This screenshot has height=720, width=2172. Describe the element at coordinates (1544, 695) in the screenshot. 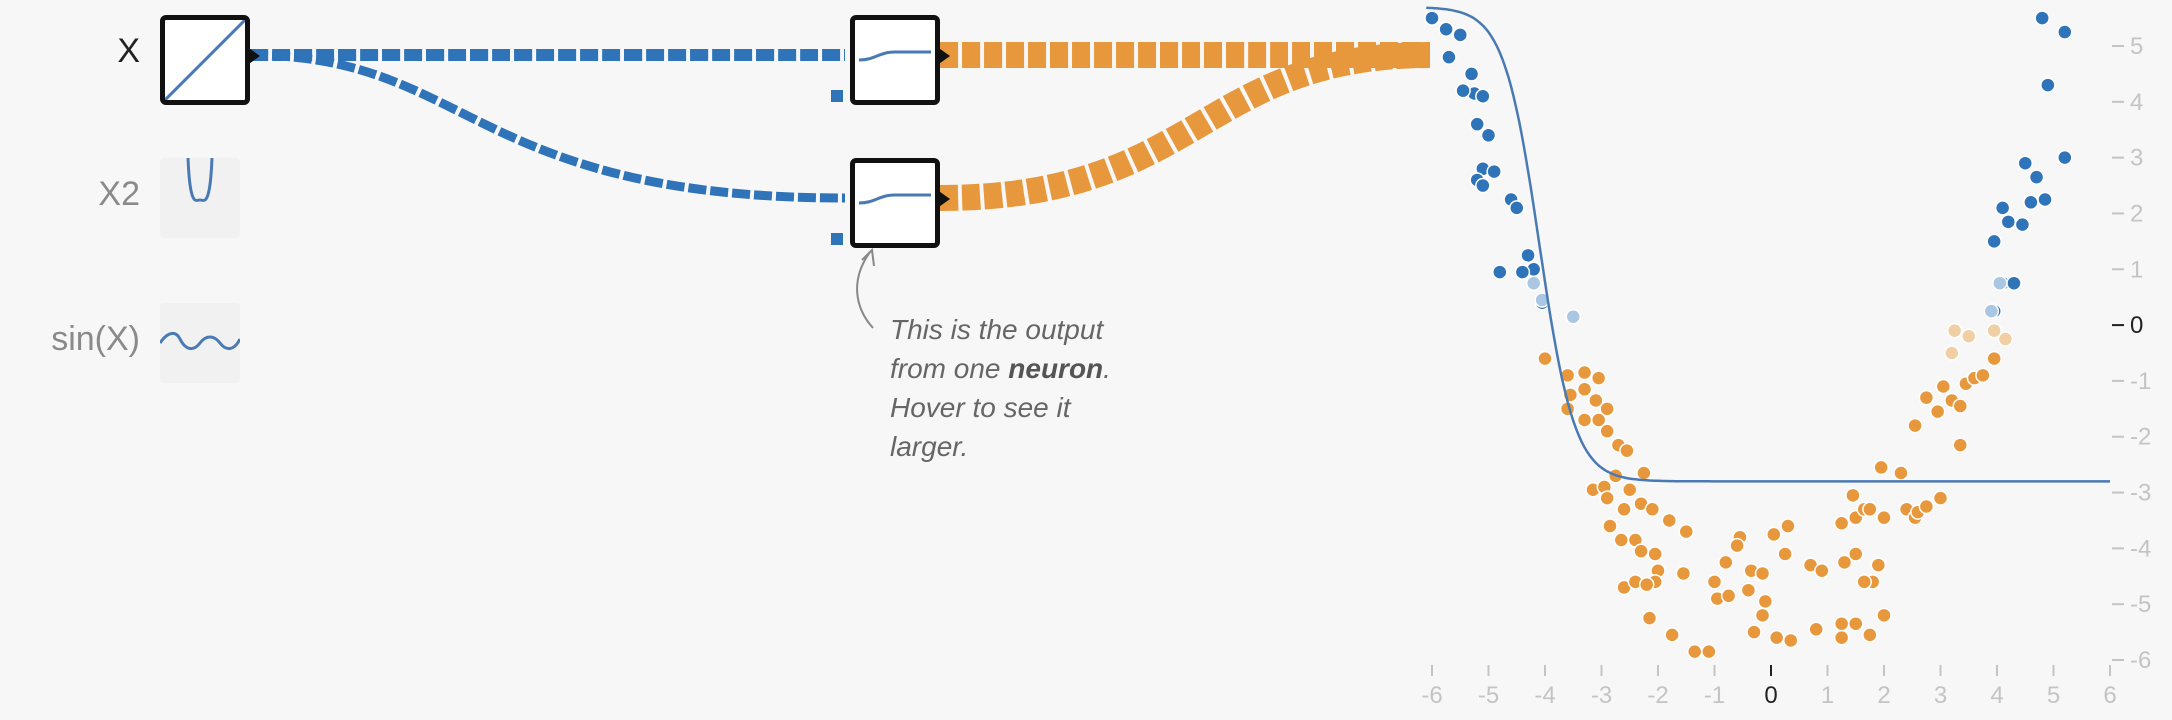

I see `x-axis-tick-label: -4` at that location.